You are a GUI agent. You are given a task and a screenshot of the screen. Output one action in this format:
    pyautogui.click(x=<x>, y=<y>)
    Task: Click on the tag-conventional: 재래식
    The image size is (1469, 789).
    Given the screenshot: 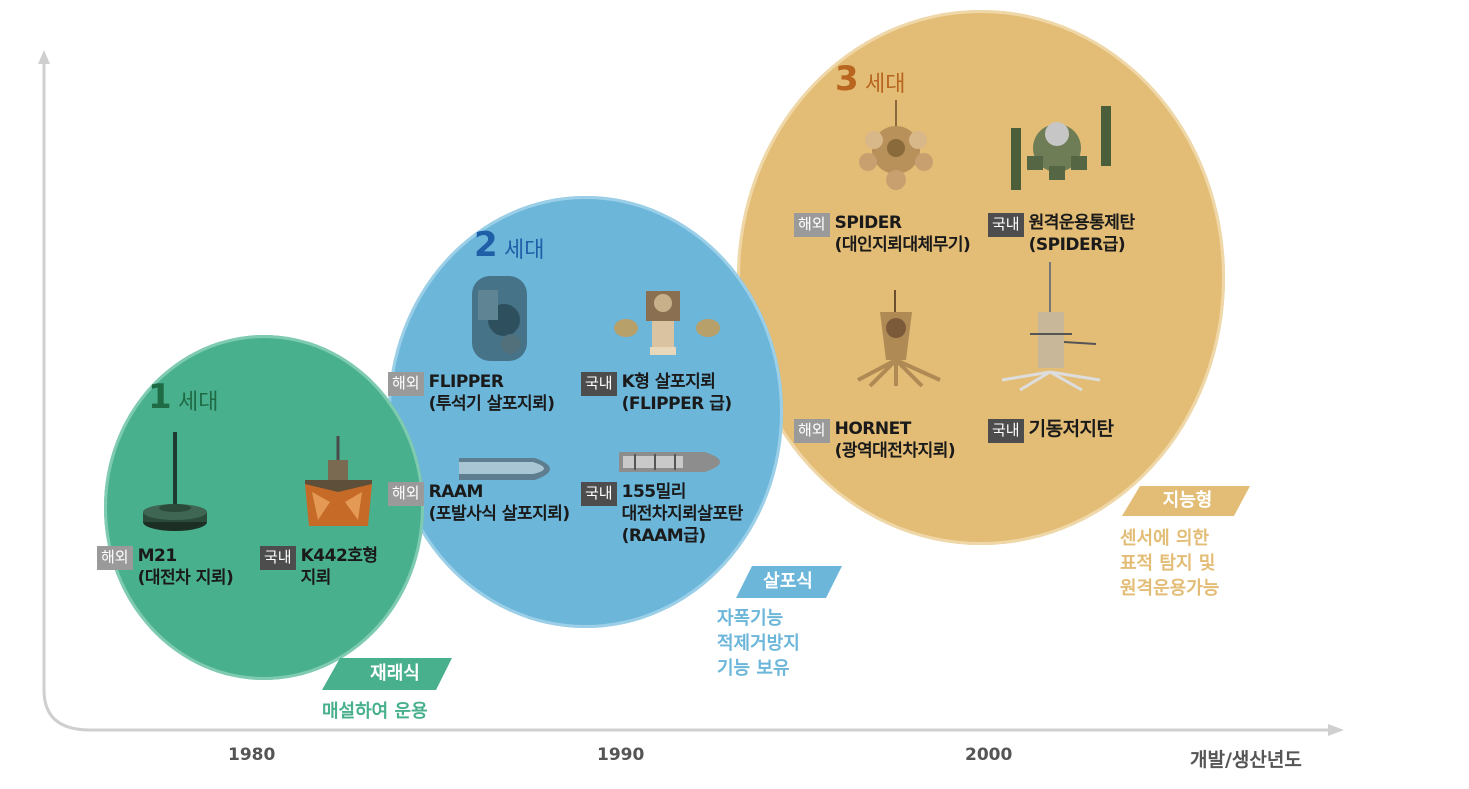 What is the action you would take?
    pyautogui.click(x=395, y=673)
    